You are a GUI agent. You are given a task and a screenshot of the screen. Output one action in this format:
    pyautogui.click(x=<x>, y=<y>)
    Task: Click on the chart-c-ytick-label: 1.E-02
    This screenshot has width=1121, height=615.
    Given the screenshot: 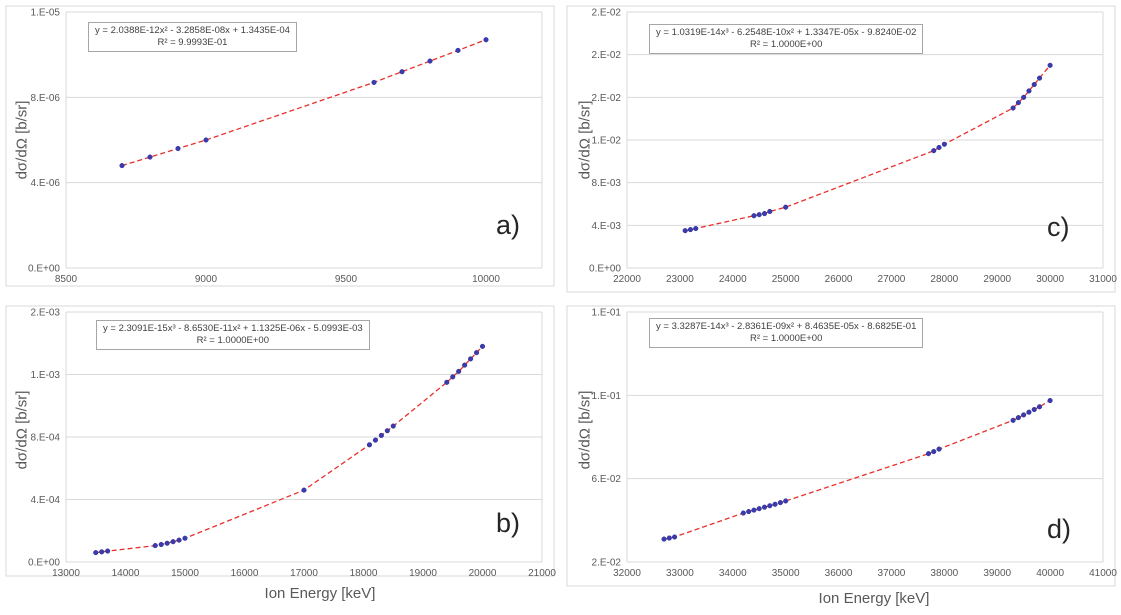 What is the action you would take?
    pyautogui.click(x=607, y=141)
    